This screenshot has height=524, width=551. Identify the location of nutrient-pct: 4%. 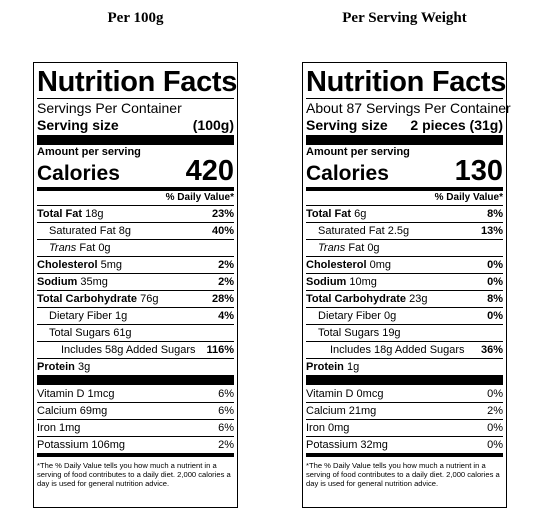
(226, 316).